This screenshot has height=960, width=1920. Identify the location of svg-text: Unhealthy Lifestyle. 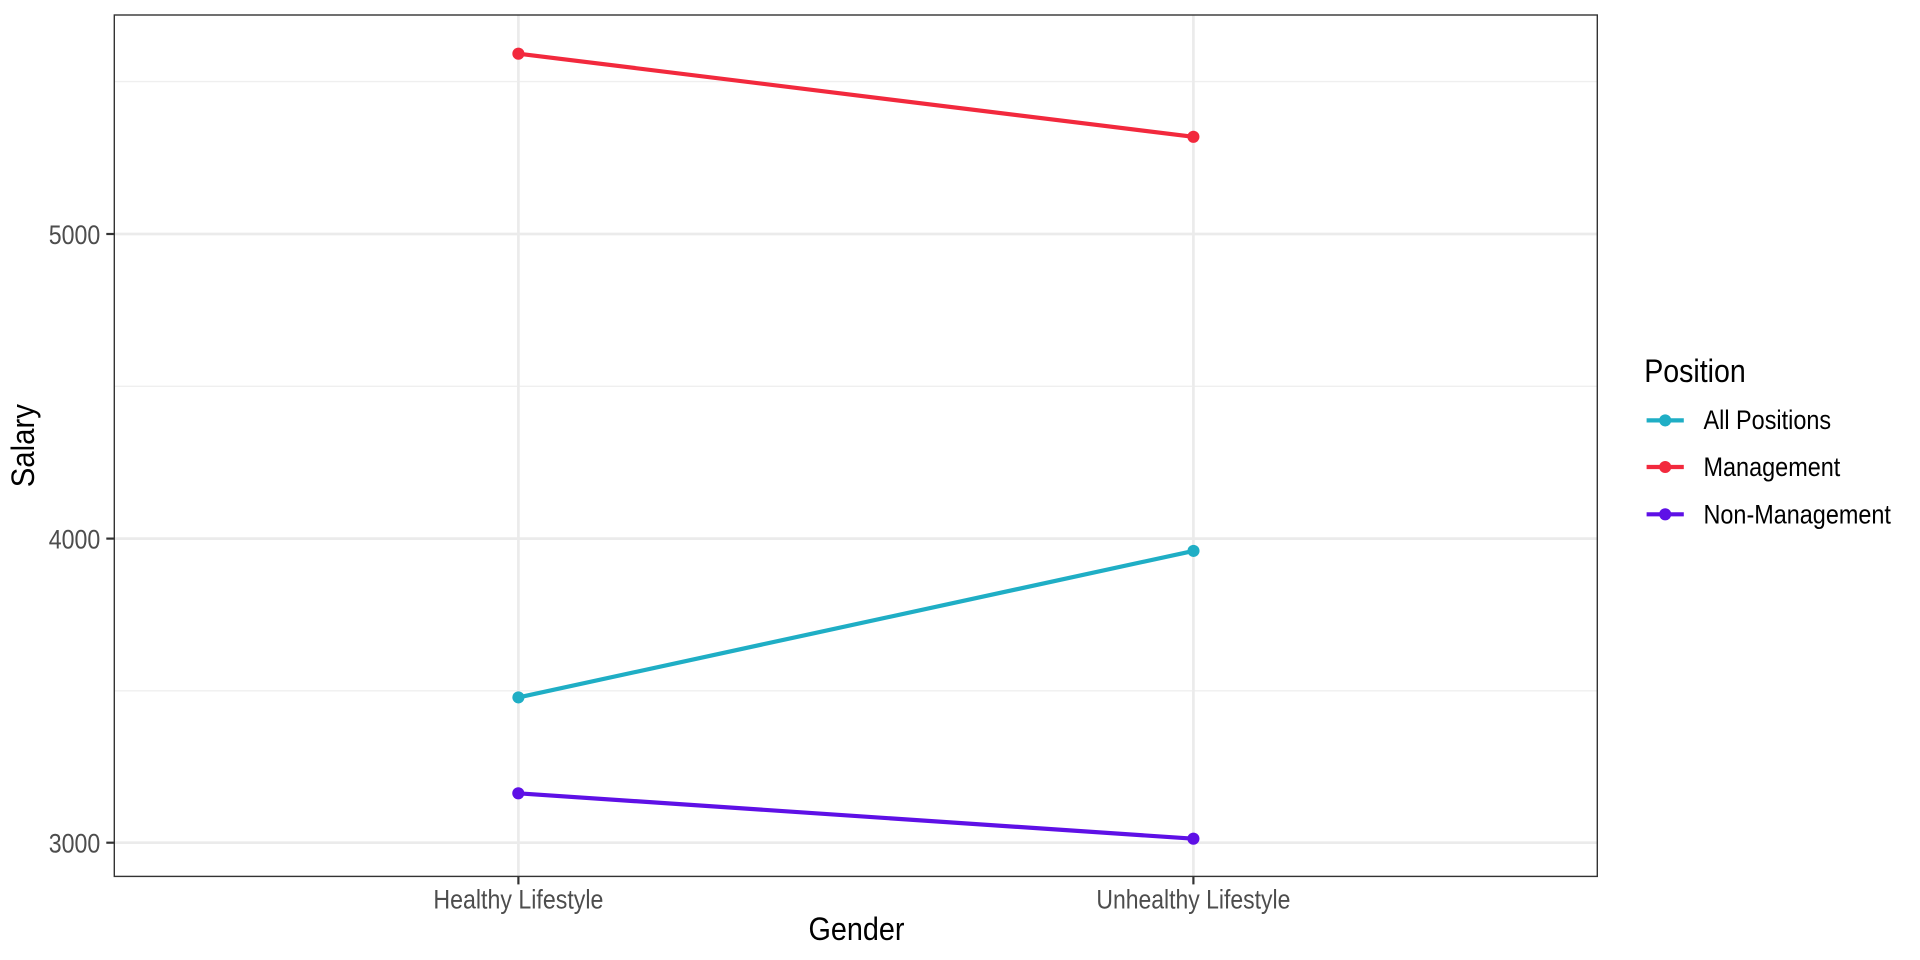
(1193, 900).